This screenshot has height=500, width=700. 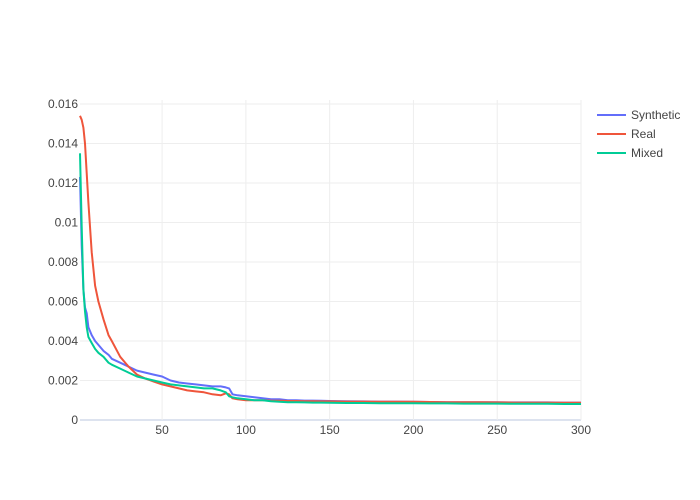 What do you see at coordinates (63, 380) in the screenshot?
I see `y-tick-label: 0.002` at bounding box center [63, 380].